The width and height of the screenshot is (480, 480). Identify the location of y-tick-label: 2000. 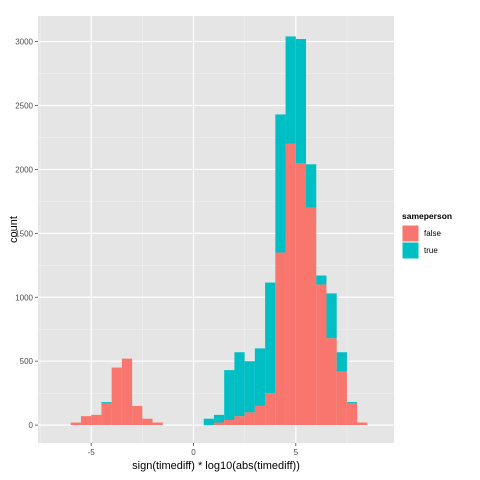
(24, 169).